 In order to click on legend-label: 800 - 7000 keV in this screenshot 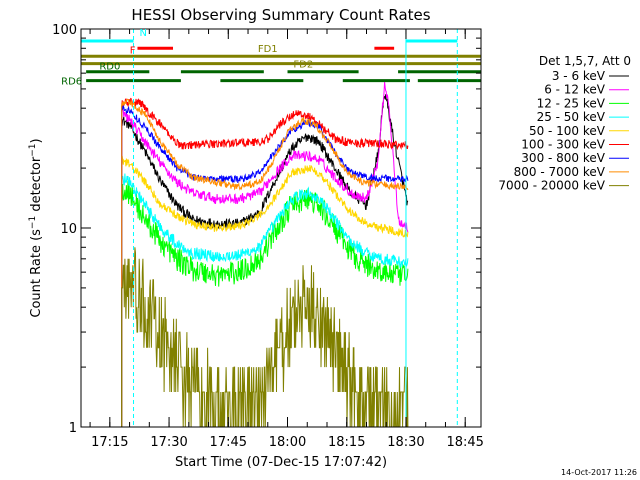, I will do `click(560, 172)`.